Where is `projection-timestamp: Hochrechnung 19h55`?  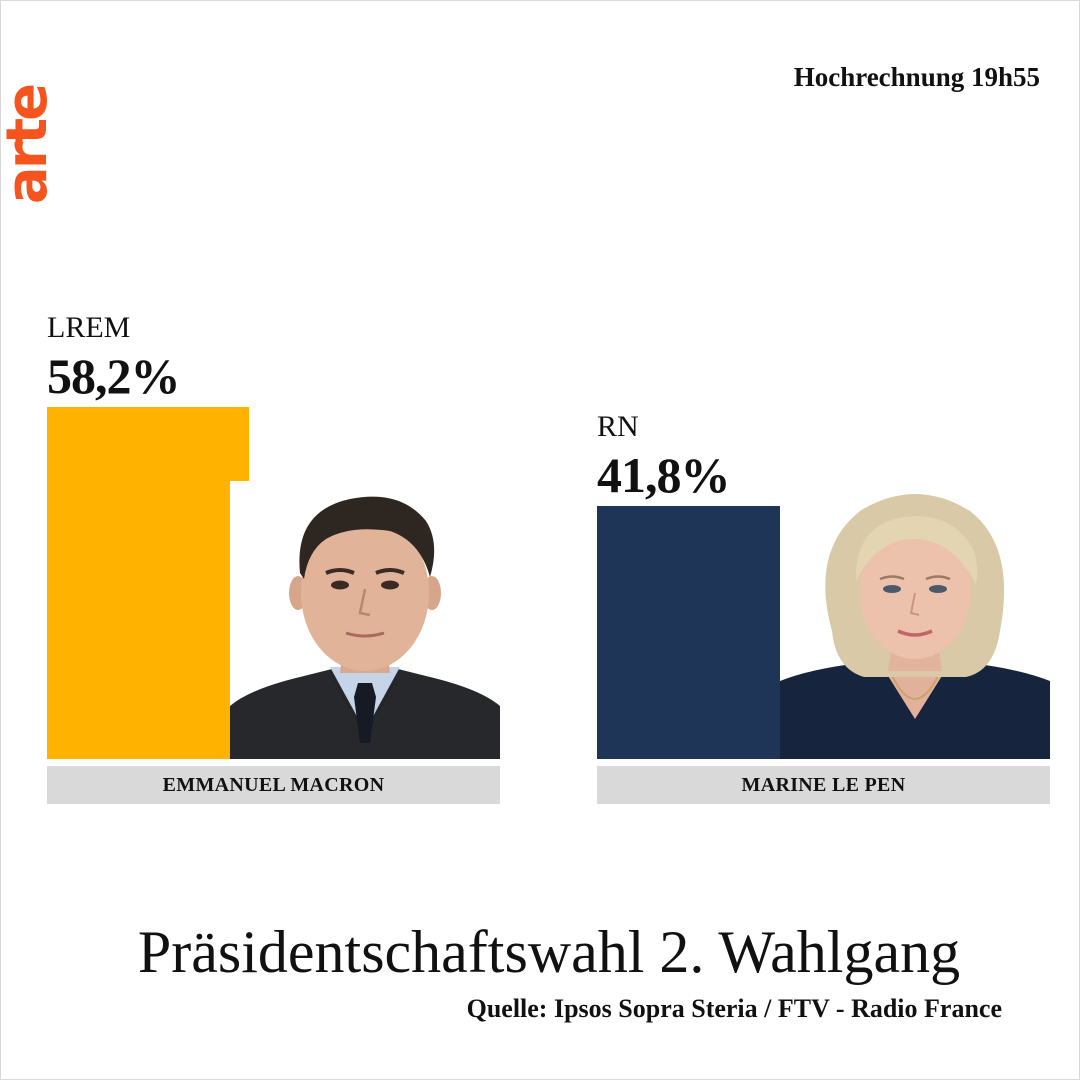 projection-timestamp: Hochrechnung 19h55 is located at coordinates (916, 77).